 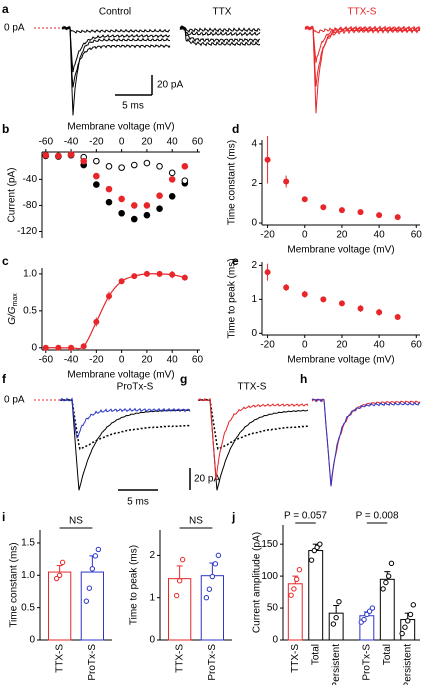 What do you see at coordinates (207, 479) in the screenshot?
I see `scale-label: 20 pA` at bounding box center [207, 479].